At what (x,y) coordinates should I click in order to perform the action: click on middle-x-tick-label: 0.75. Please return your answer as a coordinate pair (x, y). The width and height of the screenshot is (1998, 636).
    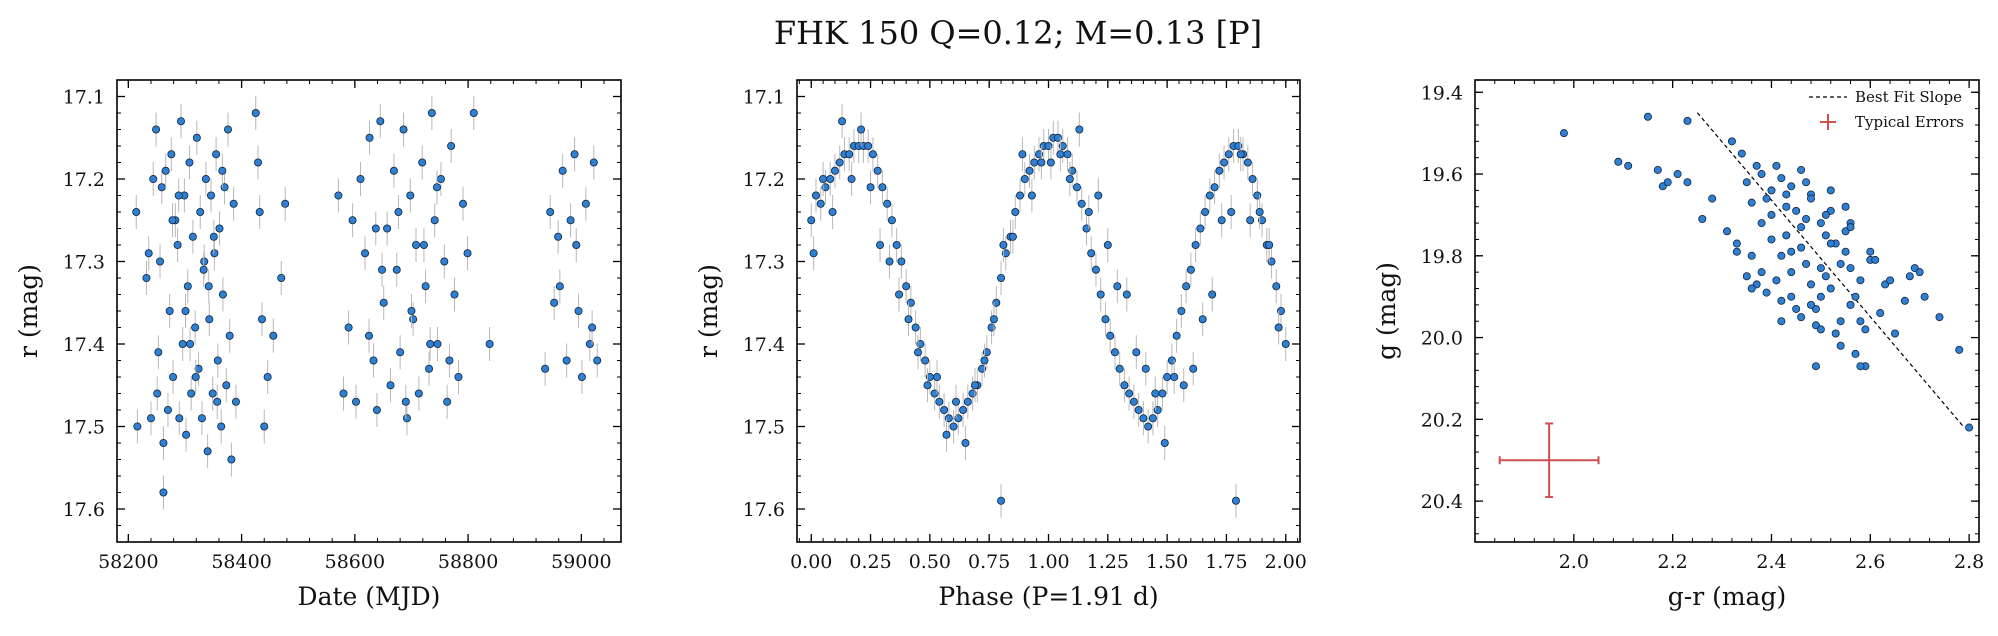
    Looking at the image, I should click on (989, 562).